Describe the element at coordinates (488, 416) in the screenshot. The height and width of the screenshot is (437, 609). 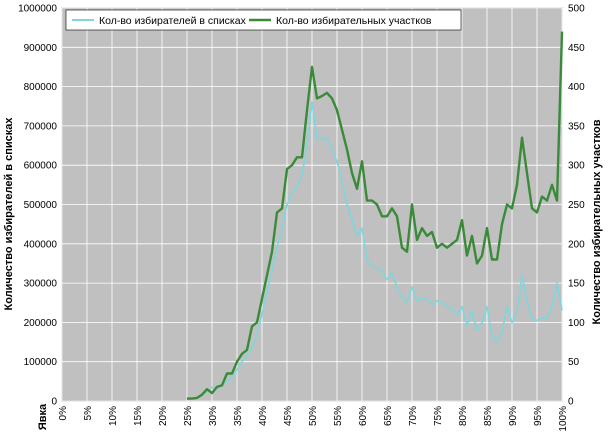
I see `x-tick-label: 85%` at that location.